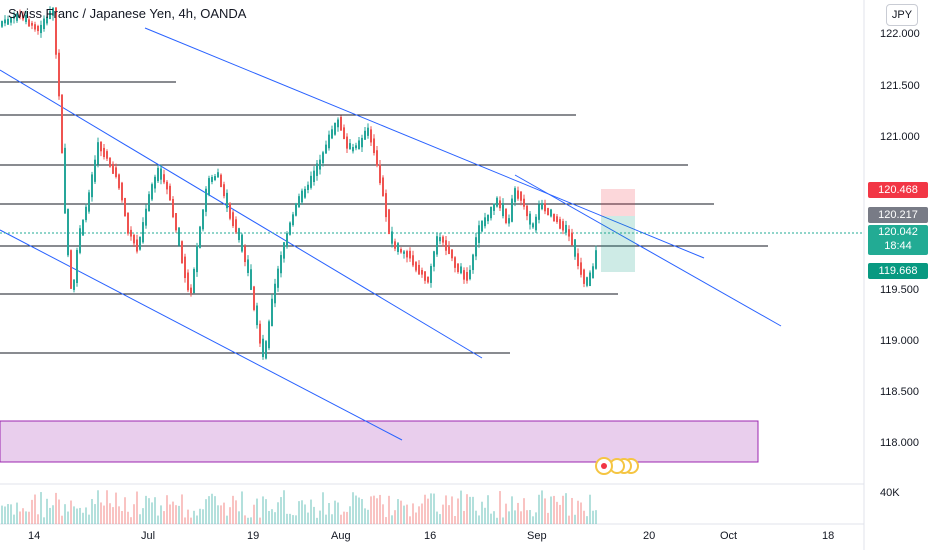 The image size is (932, 550). I want to click on time-label: 16, so click(430, 536).